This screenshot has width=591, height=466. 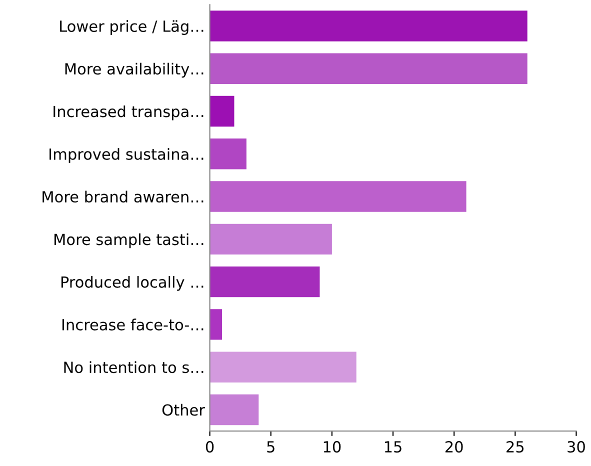 What do you see at coordinates (576, 447) in the screenshot?
I see `x-tick-label: 30` at bounding box center [576, 447].